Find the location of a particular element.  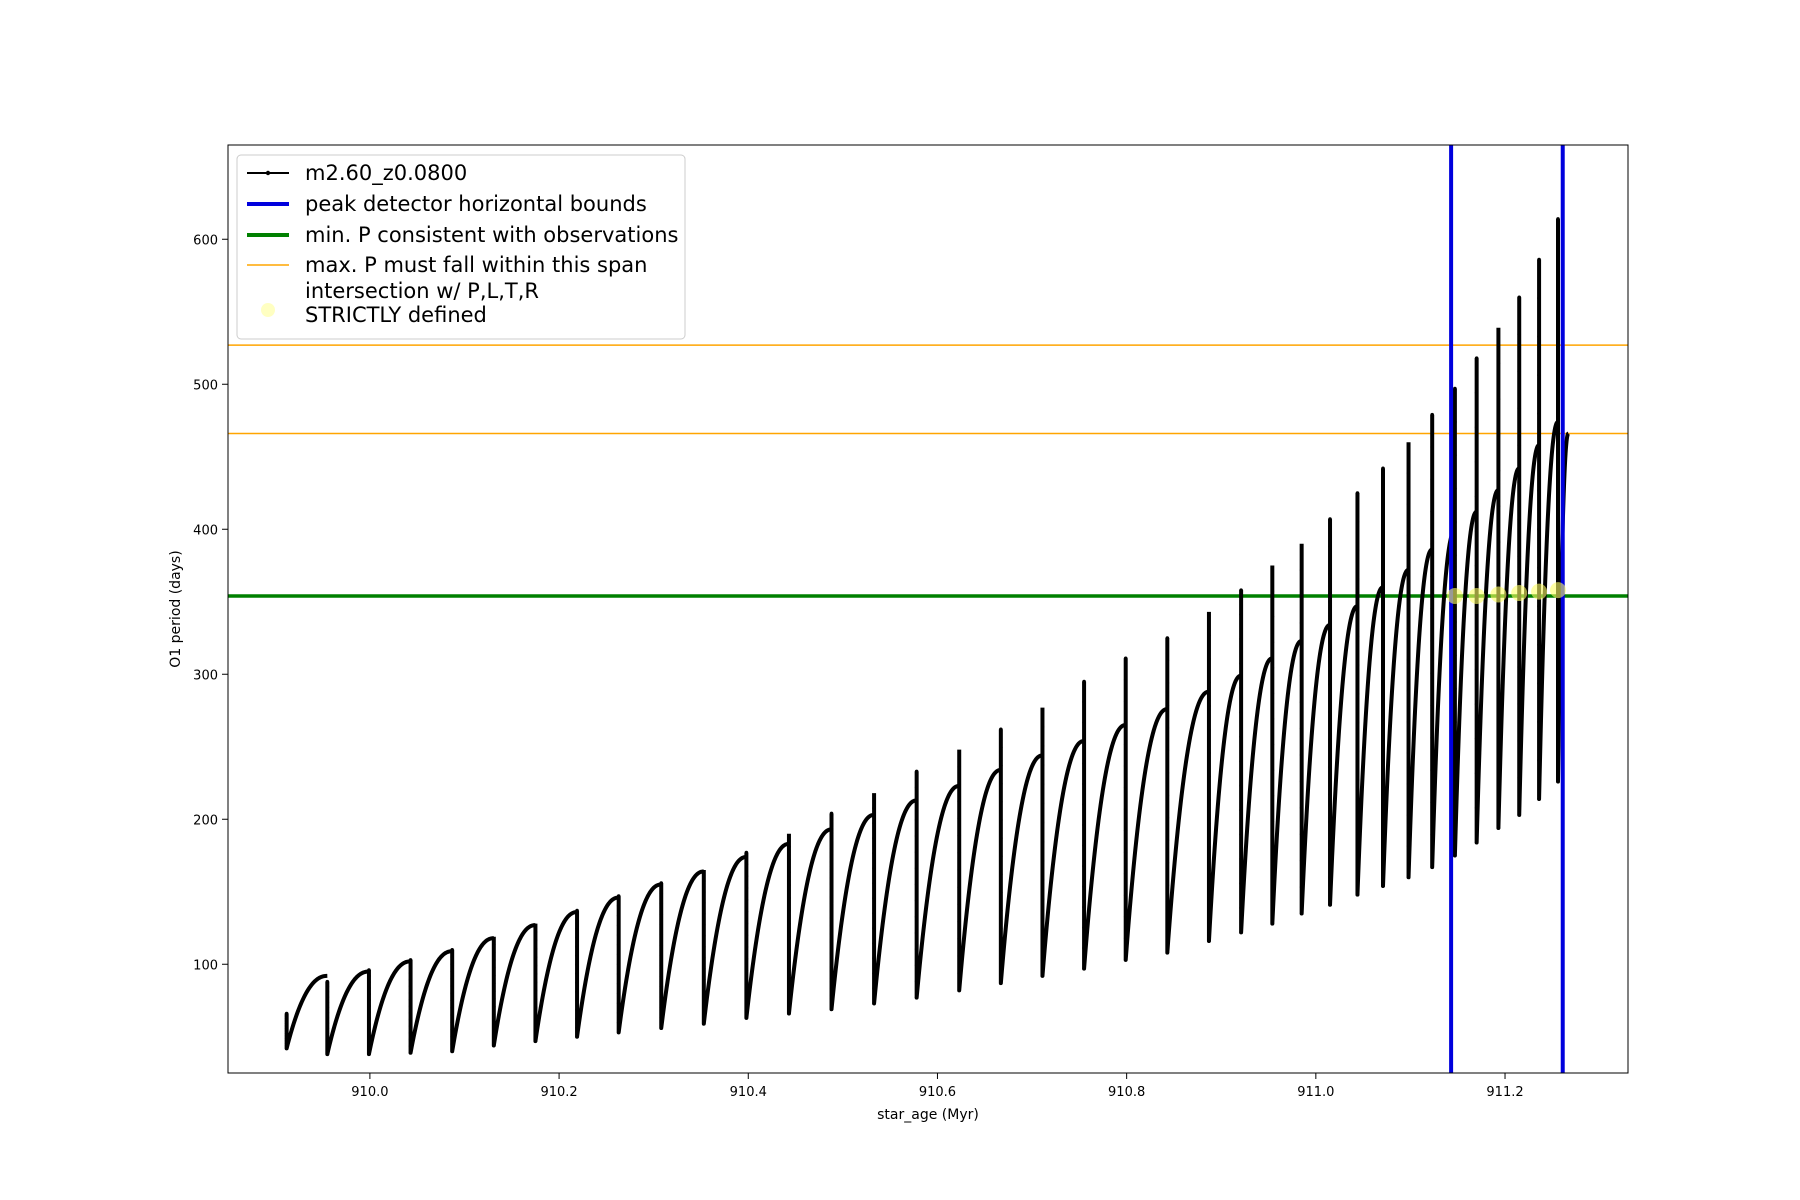

legend-entry-intersection-label-2: STRICTLY defined is located at coordinates (396, 315).